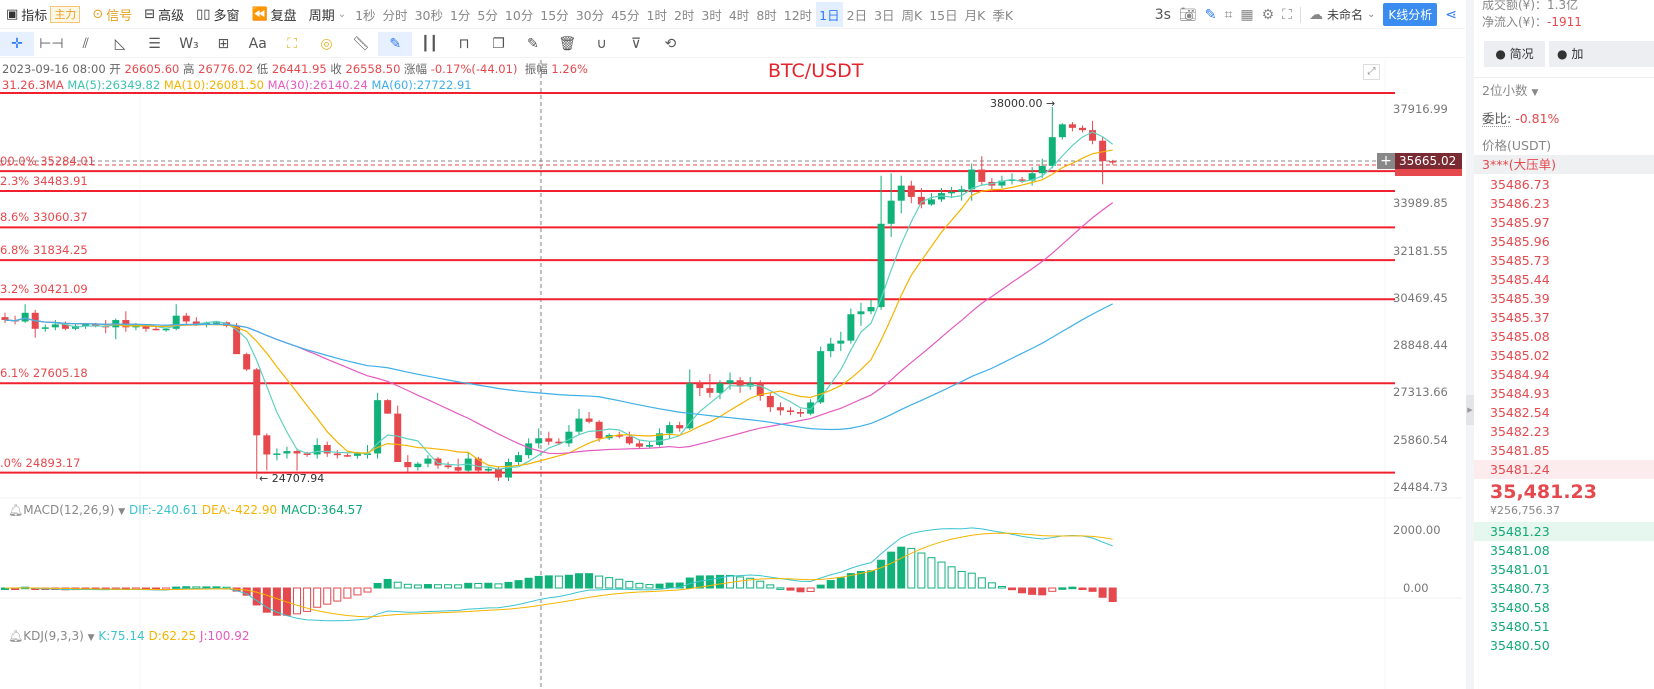 Image resolution: width=1654 pixels, height=689 pixels. Describe the element at coordinates (636, 43) in the screenshot. I see `filter-icon: ⊽` at that location.